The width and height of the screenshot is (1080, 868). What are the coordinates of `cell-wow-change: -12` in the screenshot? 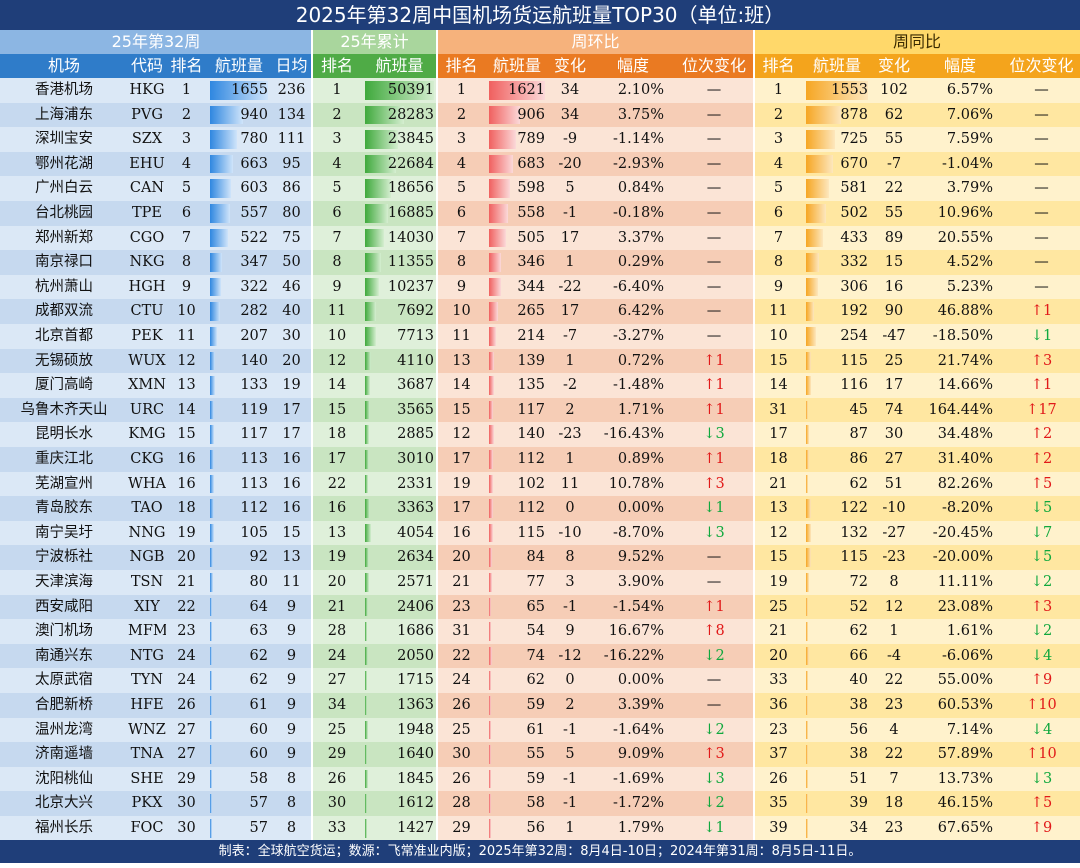 It's located at (570, 656).